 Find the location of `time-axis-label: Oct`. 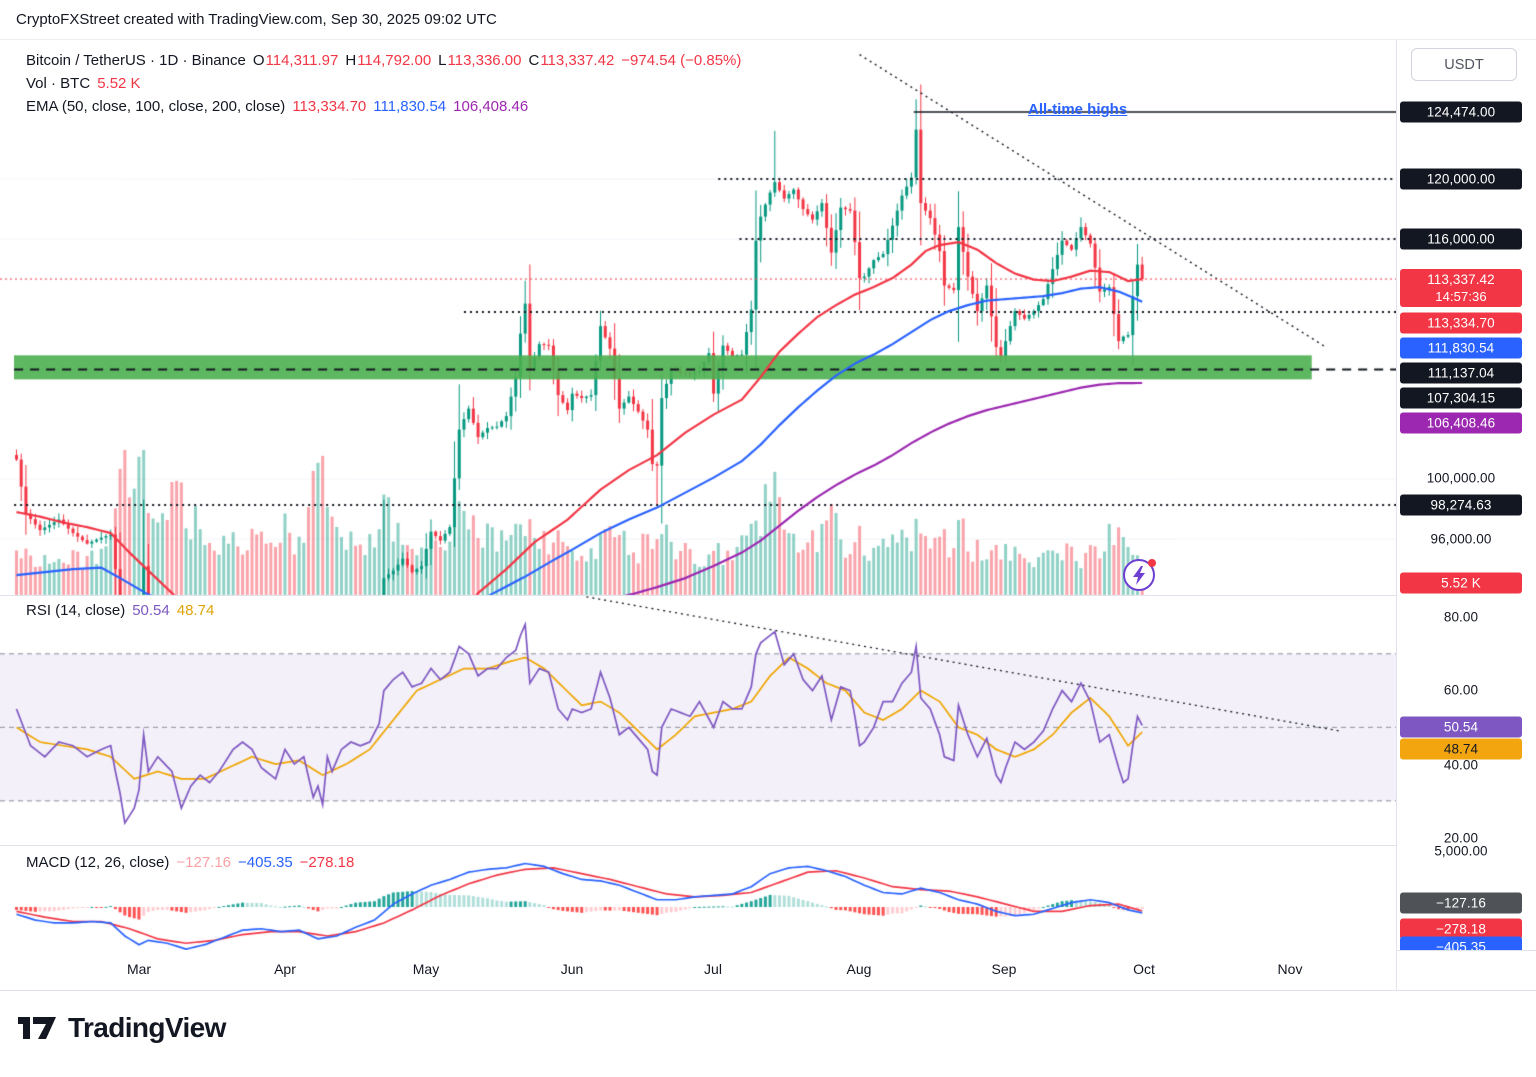

time-axis-label: Oct is located at coordinates (1144, 969).